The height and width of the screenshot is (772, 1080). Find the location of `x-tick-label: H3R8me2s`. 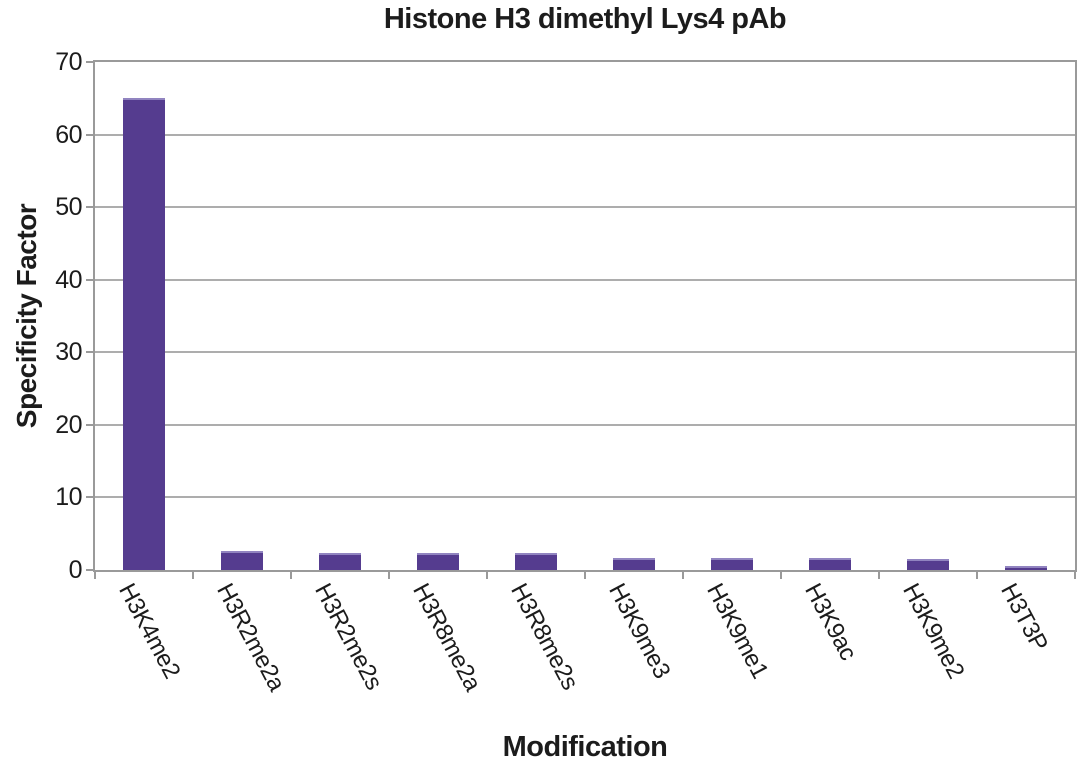

x-tick-label: H3R8me2s is located at coordinates (544, 637).